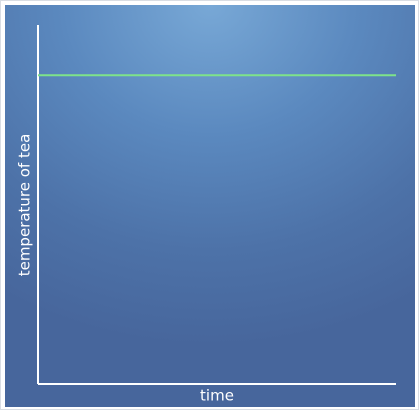 The width and height of the screenshot is (419, 410). Describe the element at coordinates (25, 205) in the screenshot. I see `y-axis-title: temperature of tea` at that location.